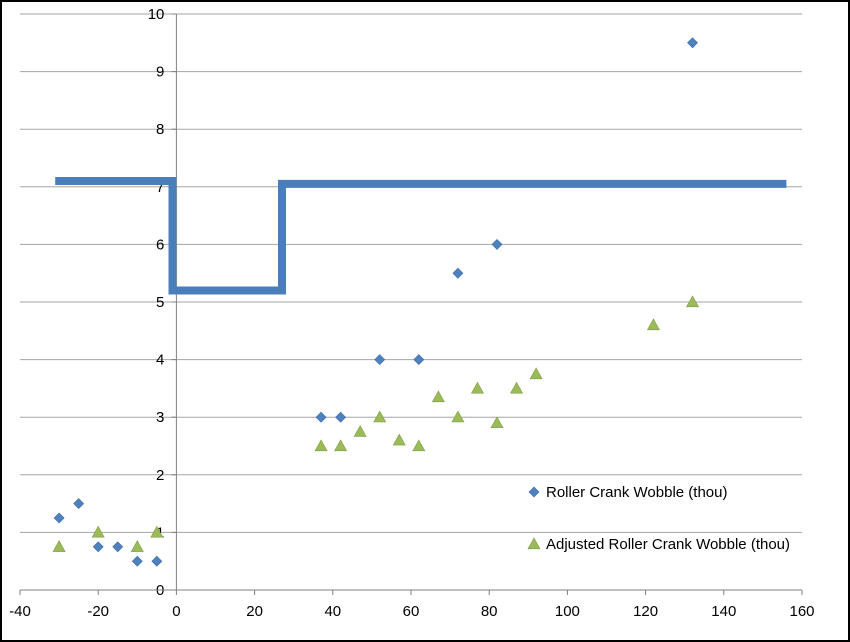  What do you see at coordinates (411, 611) in the screenshot?
I see `x-tick-label-60: 60` at bounding box center [411, 611].